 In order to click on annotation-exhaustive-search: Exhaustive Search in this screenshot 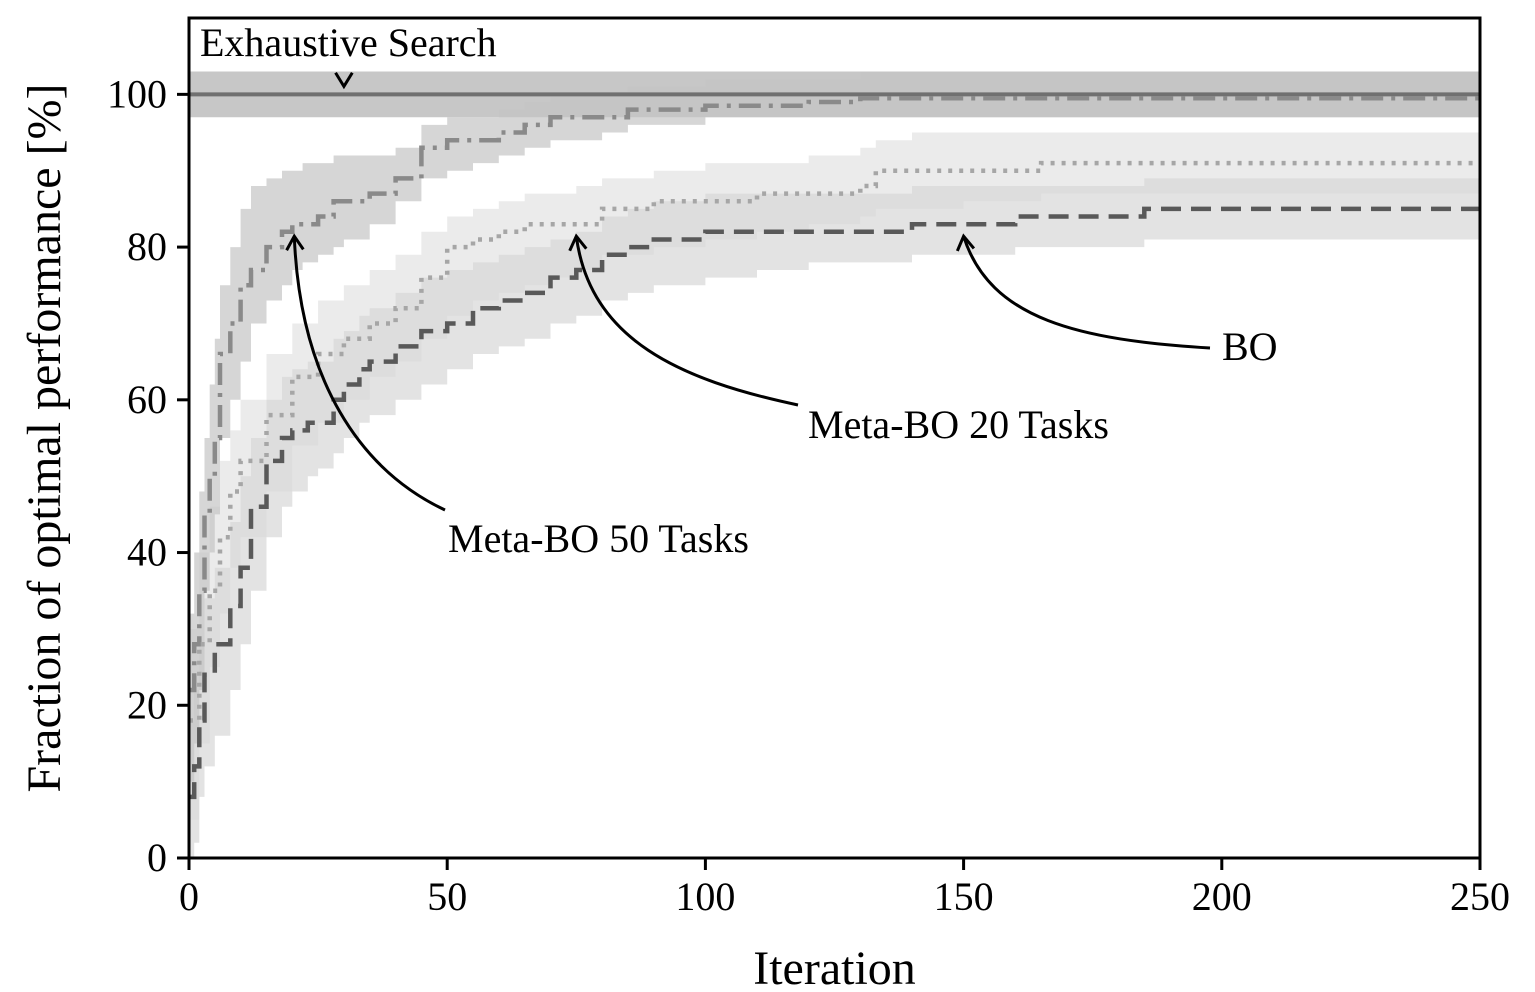, I will do `click(348, 42)`.